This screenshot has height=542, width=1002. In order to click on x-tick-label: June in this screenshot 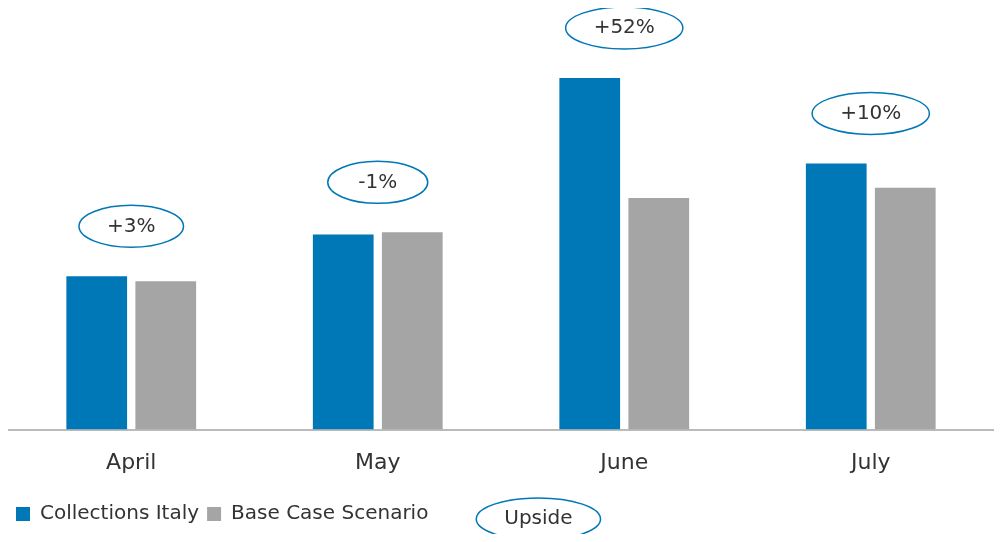, I will do `click(623, 461)`.